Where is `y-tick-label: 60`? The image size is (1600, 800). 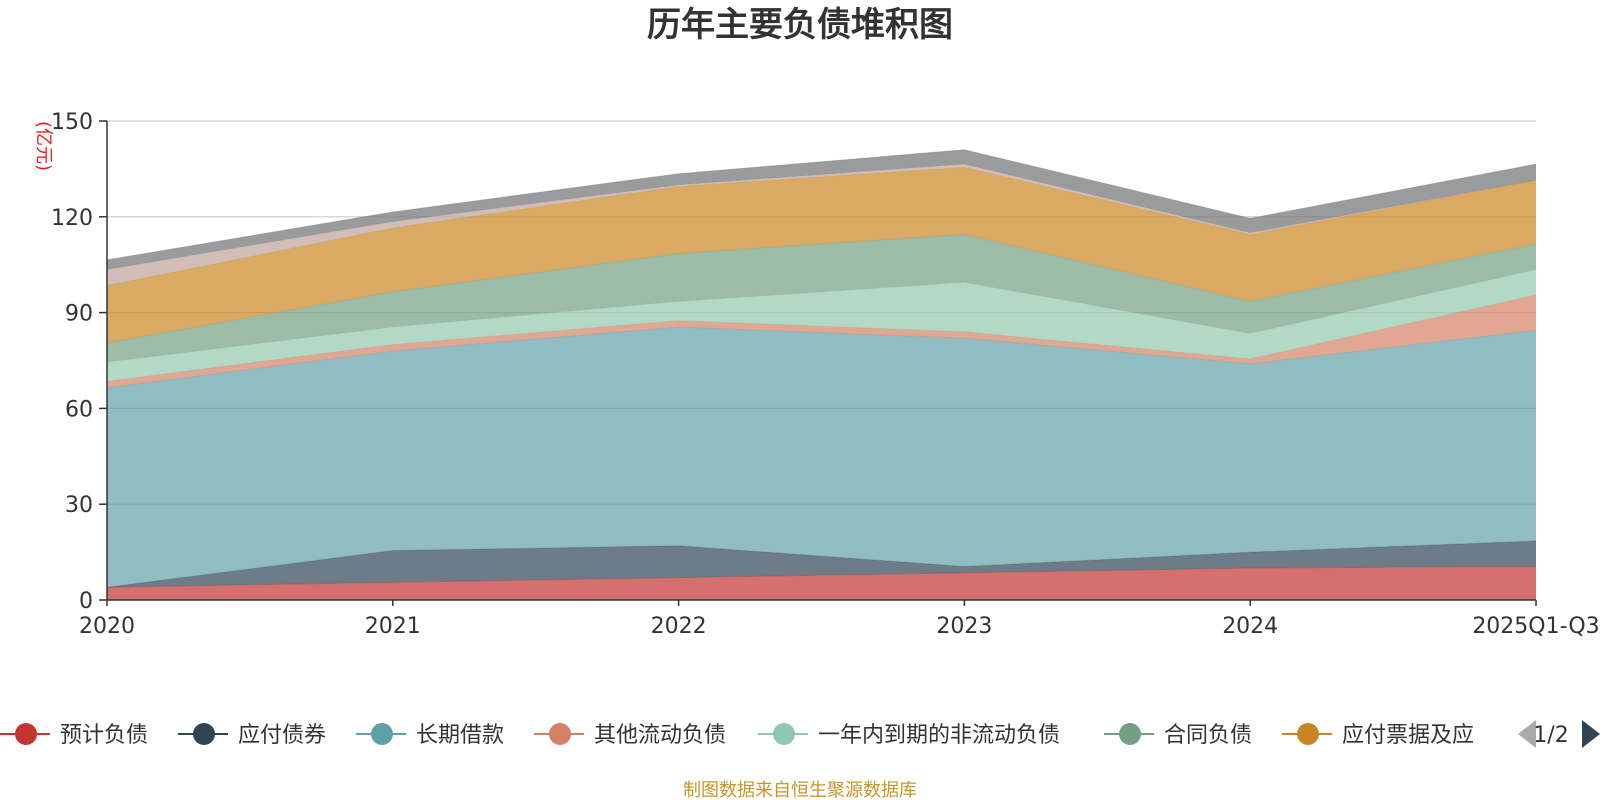
y-tick-label: 60 is located at coordinates (79, 409).